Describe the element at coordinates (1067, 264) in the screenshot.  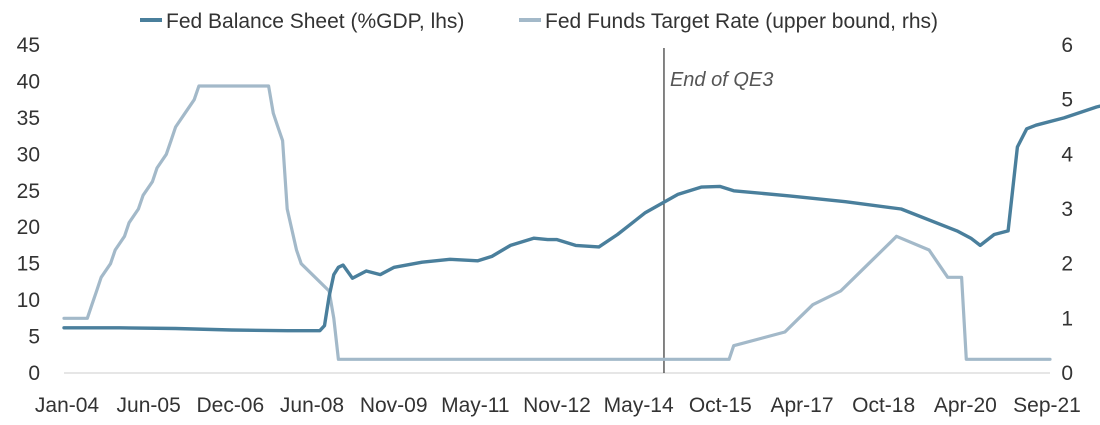
I see `y-right-tick-2: 2` at that location.